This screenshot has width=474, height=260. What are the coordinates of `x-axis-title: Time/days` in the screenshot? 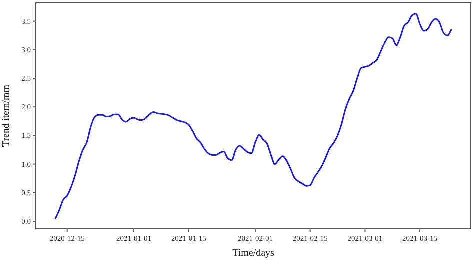 It's located at (253, 253).